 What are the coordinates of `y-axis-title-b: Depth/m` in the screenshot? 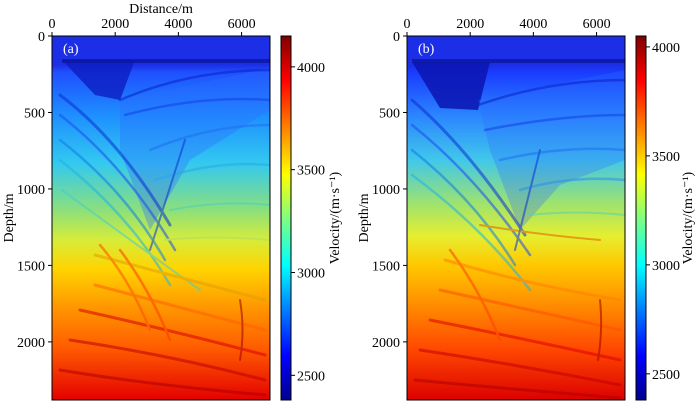 It's located at (364, 217).